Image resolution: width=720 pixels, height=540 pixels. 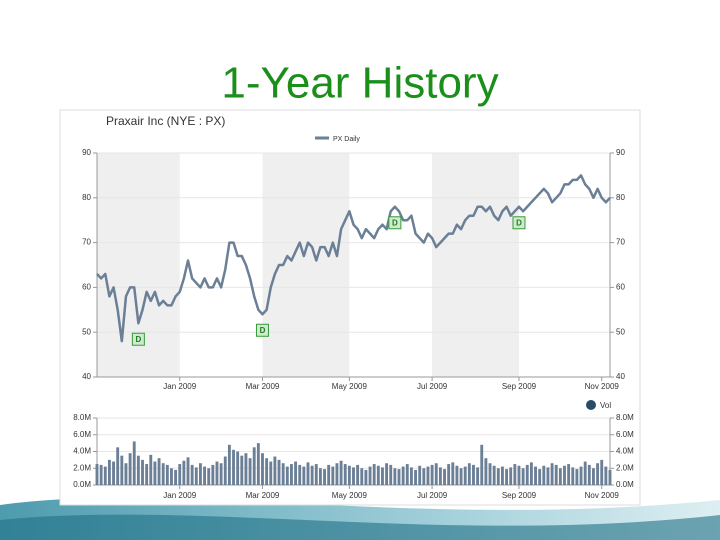 What do you see at coordinates (625, 417) in the screenshot?
I see `y-tick-label-right: 8.0M` at bounding box center [625, 417].